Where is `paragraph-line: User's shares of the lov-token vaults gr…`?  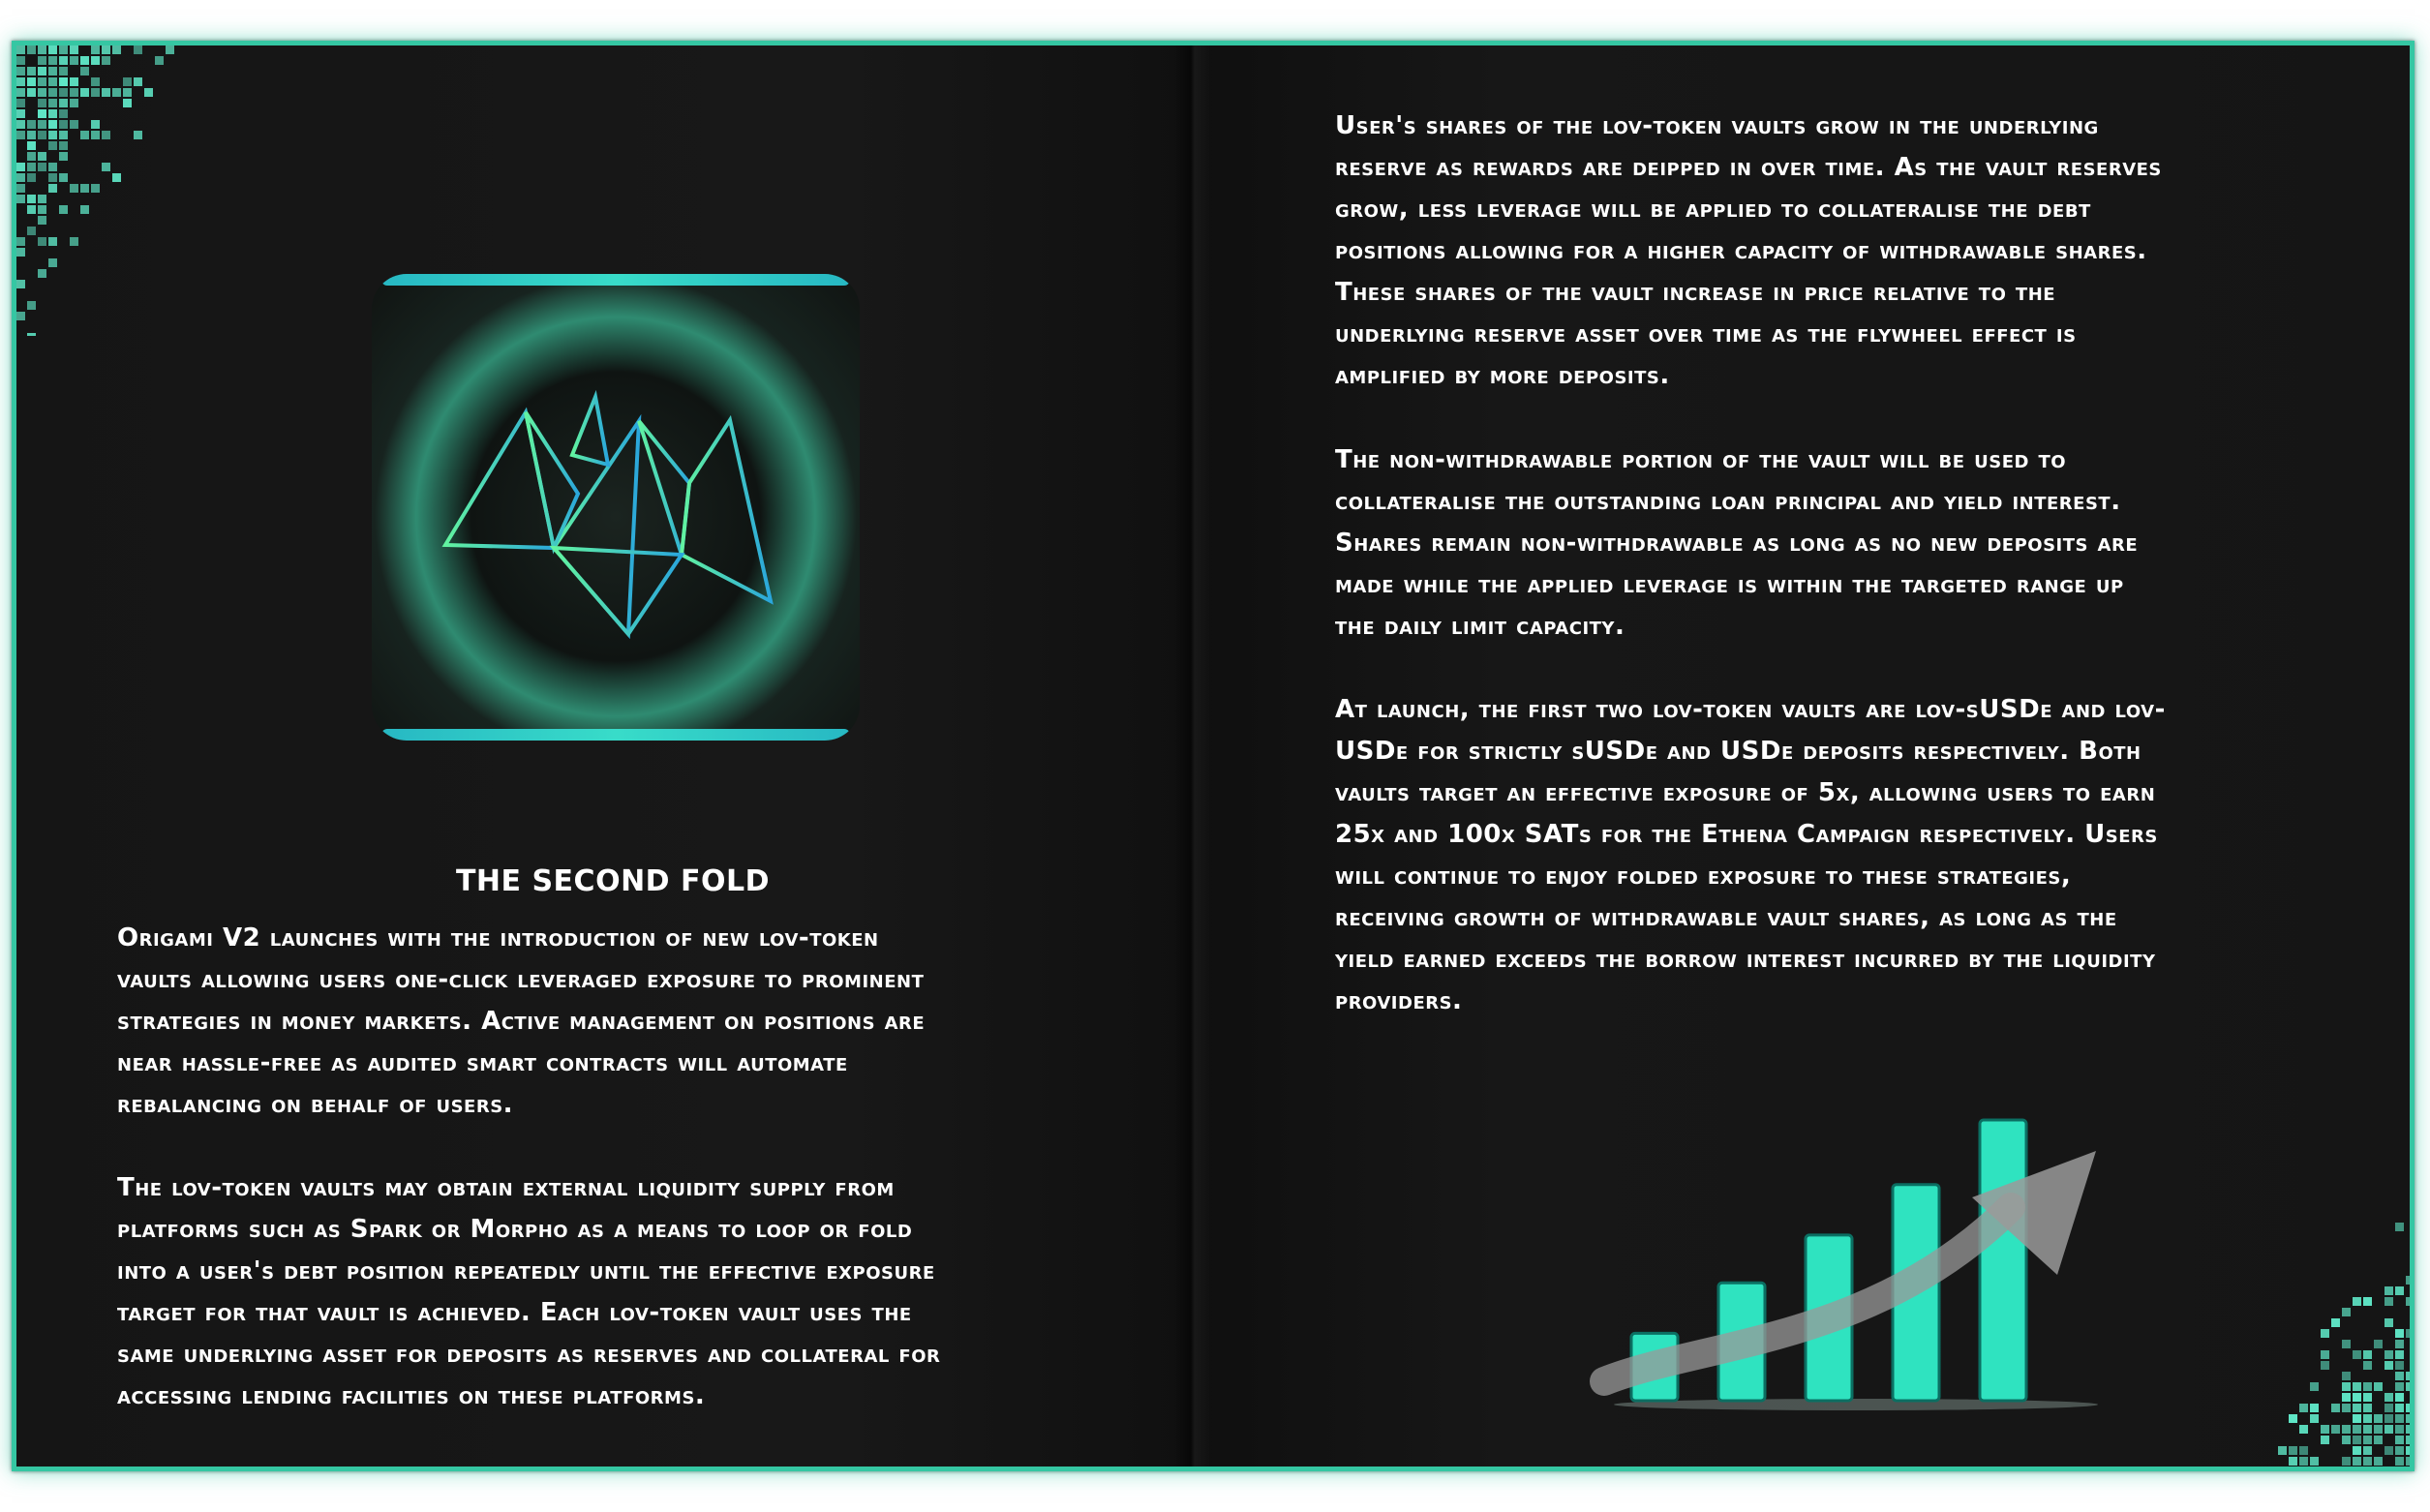
paragraph-line: User's shares of the lov-token vaults gr… is located at coordinates (1717, 125).